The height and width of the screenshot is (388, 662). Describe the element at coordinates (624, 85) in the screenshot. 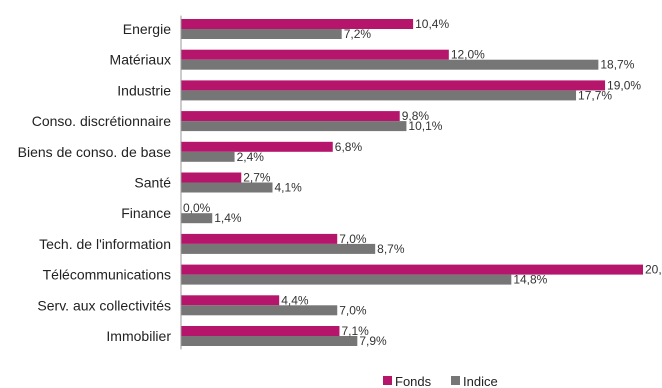

I see `value-label-fonds-industrie: 19,0%` at that location.